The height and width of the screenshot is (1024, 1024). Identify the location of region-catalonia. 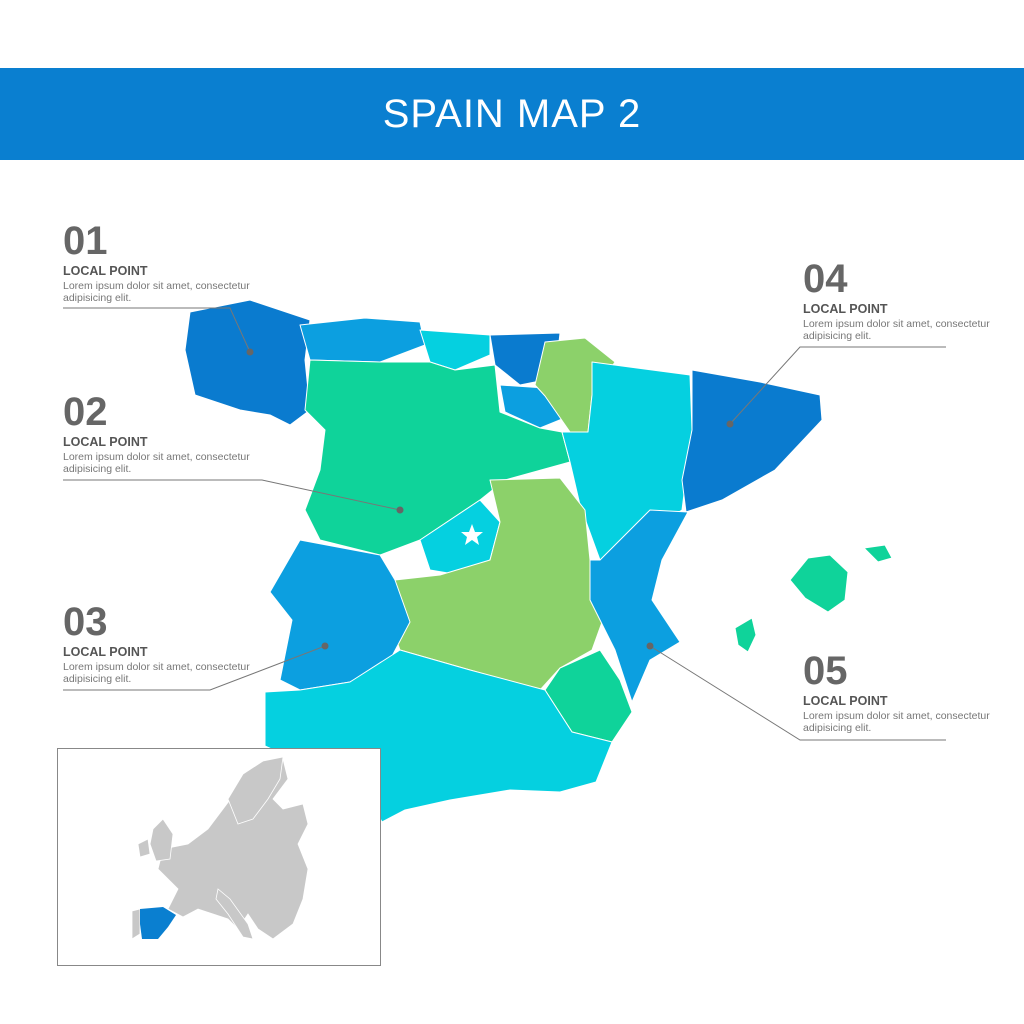
(752, 441).